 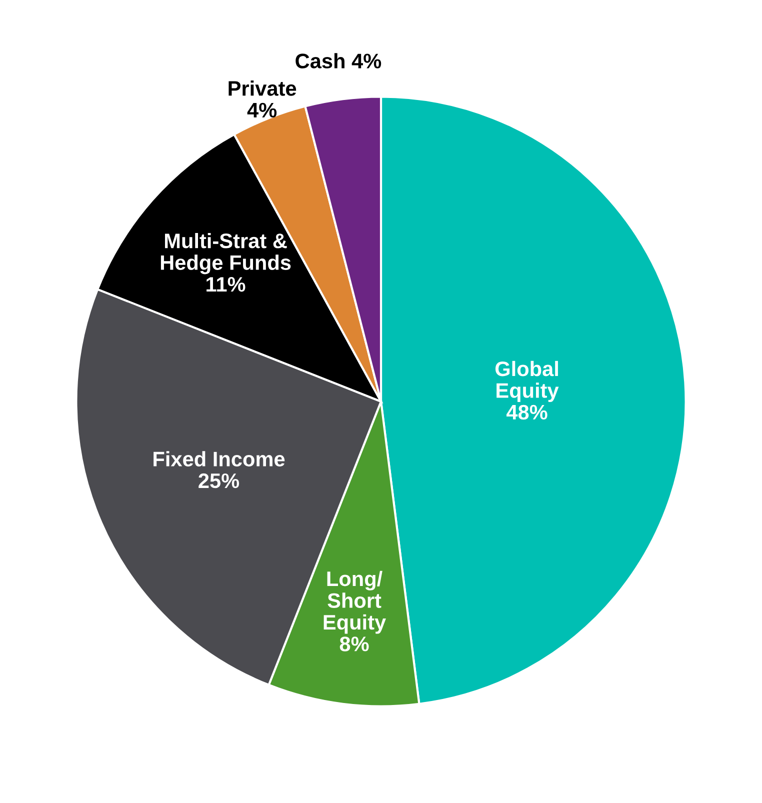 I want to click on data-label: 11%, so click(x=226, y=284).